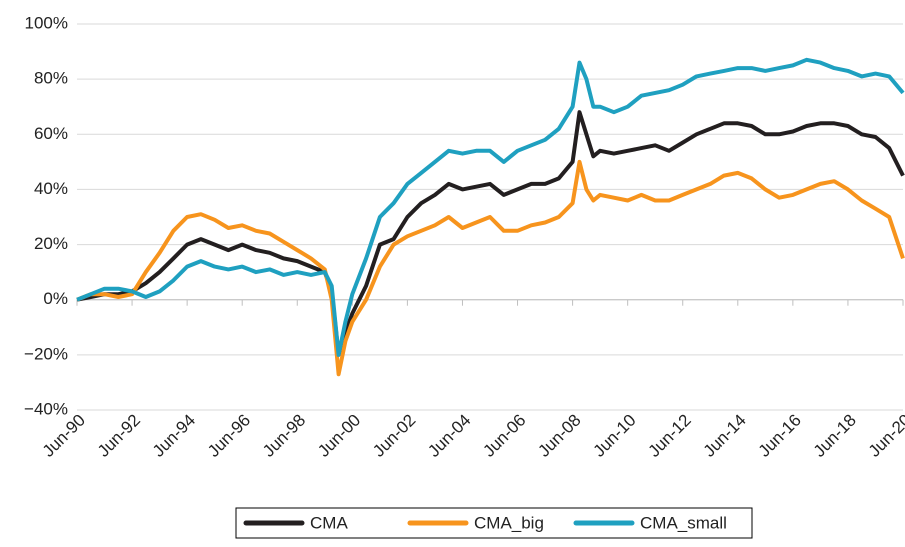  Describe the element at coordinates (119, 436) in the screenshot. I see `x-tick-label: Jun-92` at that location.